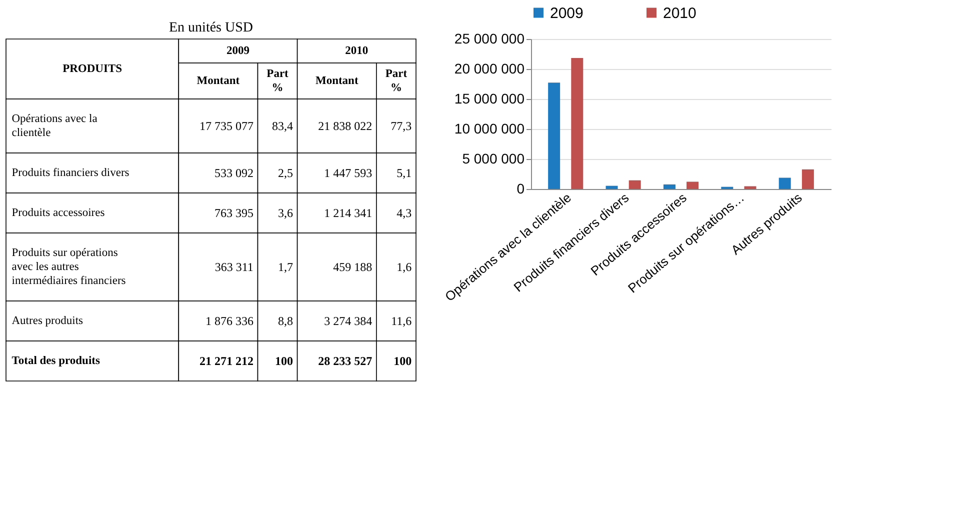 The image size is (970, 513). I want to click on y-tick-label: 5 000 000, so click(493, 158).